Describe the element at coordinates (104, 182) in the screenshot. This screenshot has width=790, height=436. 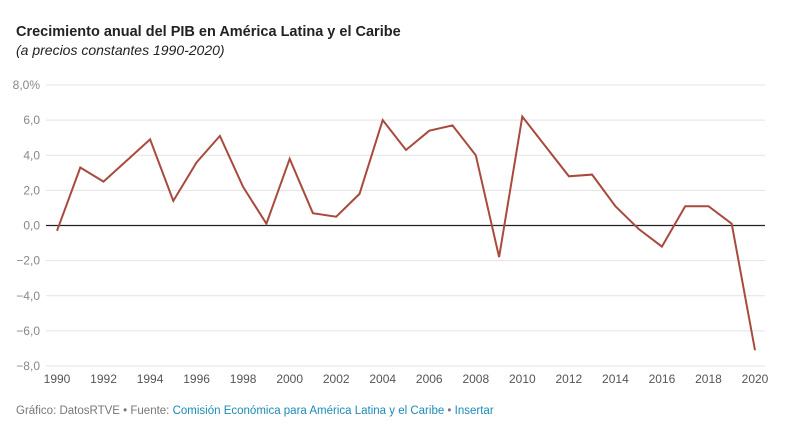
I see `data-point-1992` at that location.